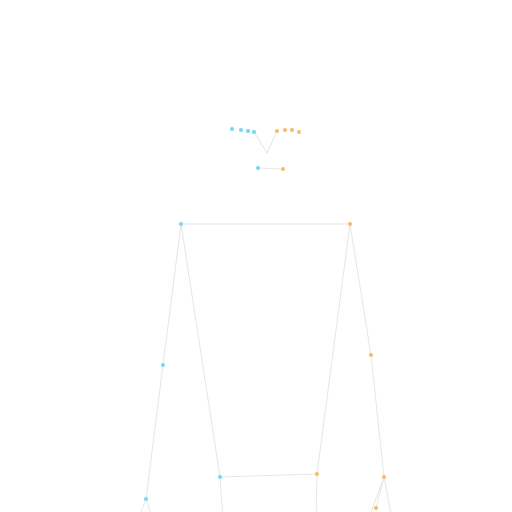 The width and height of the screenshot is (512, 512). Describe the element at coordinates (283, 169) in the screenshot. I see `joint-mouth-right` at that location.